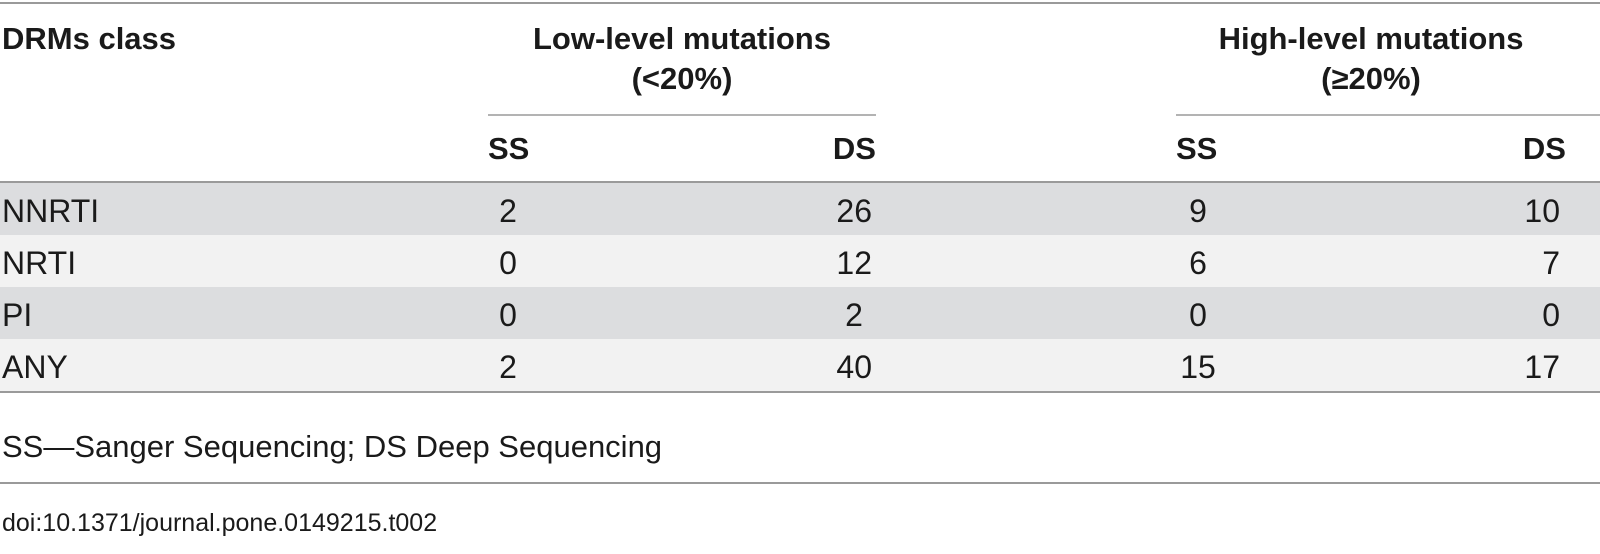 The width and height of the screenshot is (1600, 554). I want to click on cell-high-ss: 15, so click(1198, 367).